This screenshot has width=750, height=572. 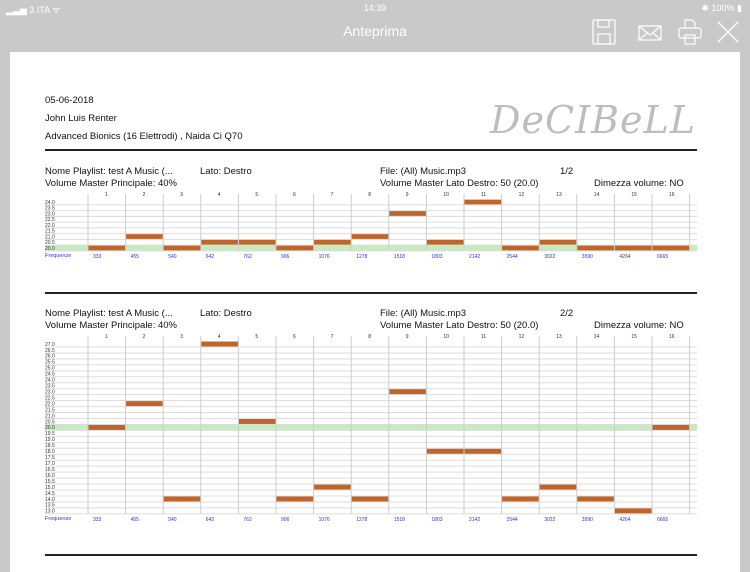 I want to click on electrode-label: 3, so click(x=181, y=195).